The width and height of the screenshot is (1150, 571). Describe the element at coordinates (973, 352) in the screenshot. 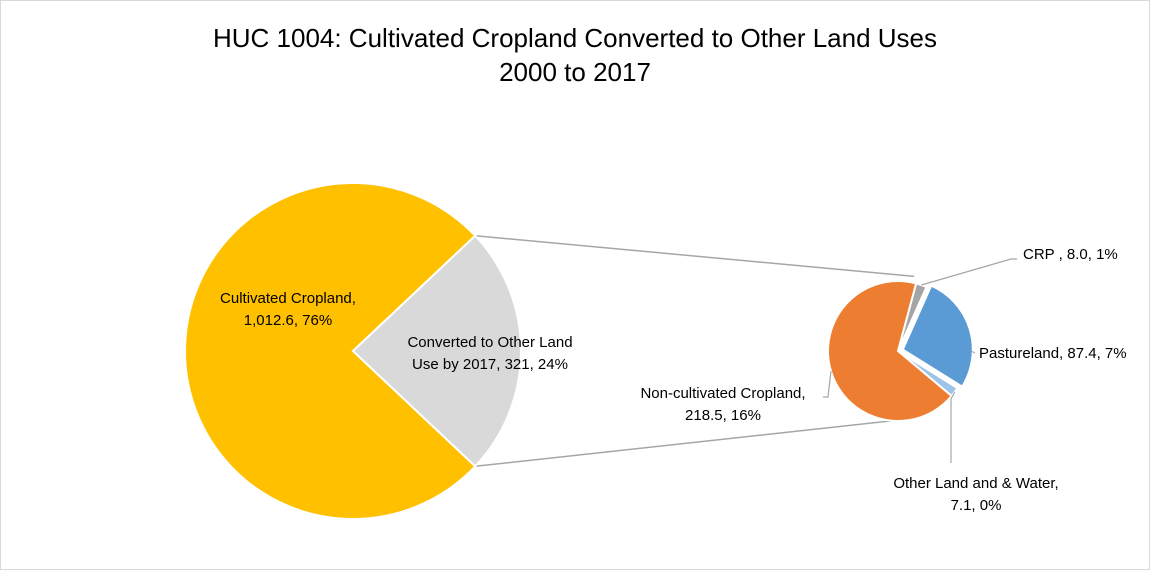

I see `leader-line-pastureland` at that location.